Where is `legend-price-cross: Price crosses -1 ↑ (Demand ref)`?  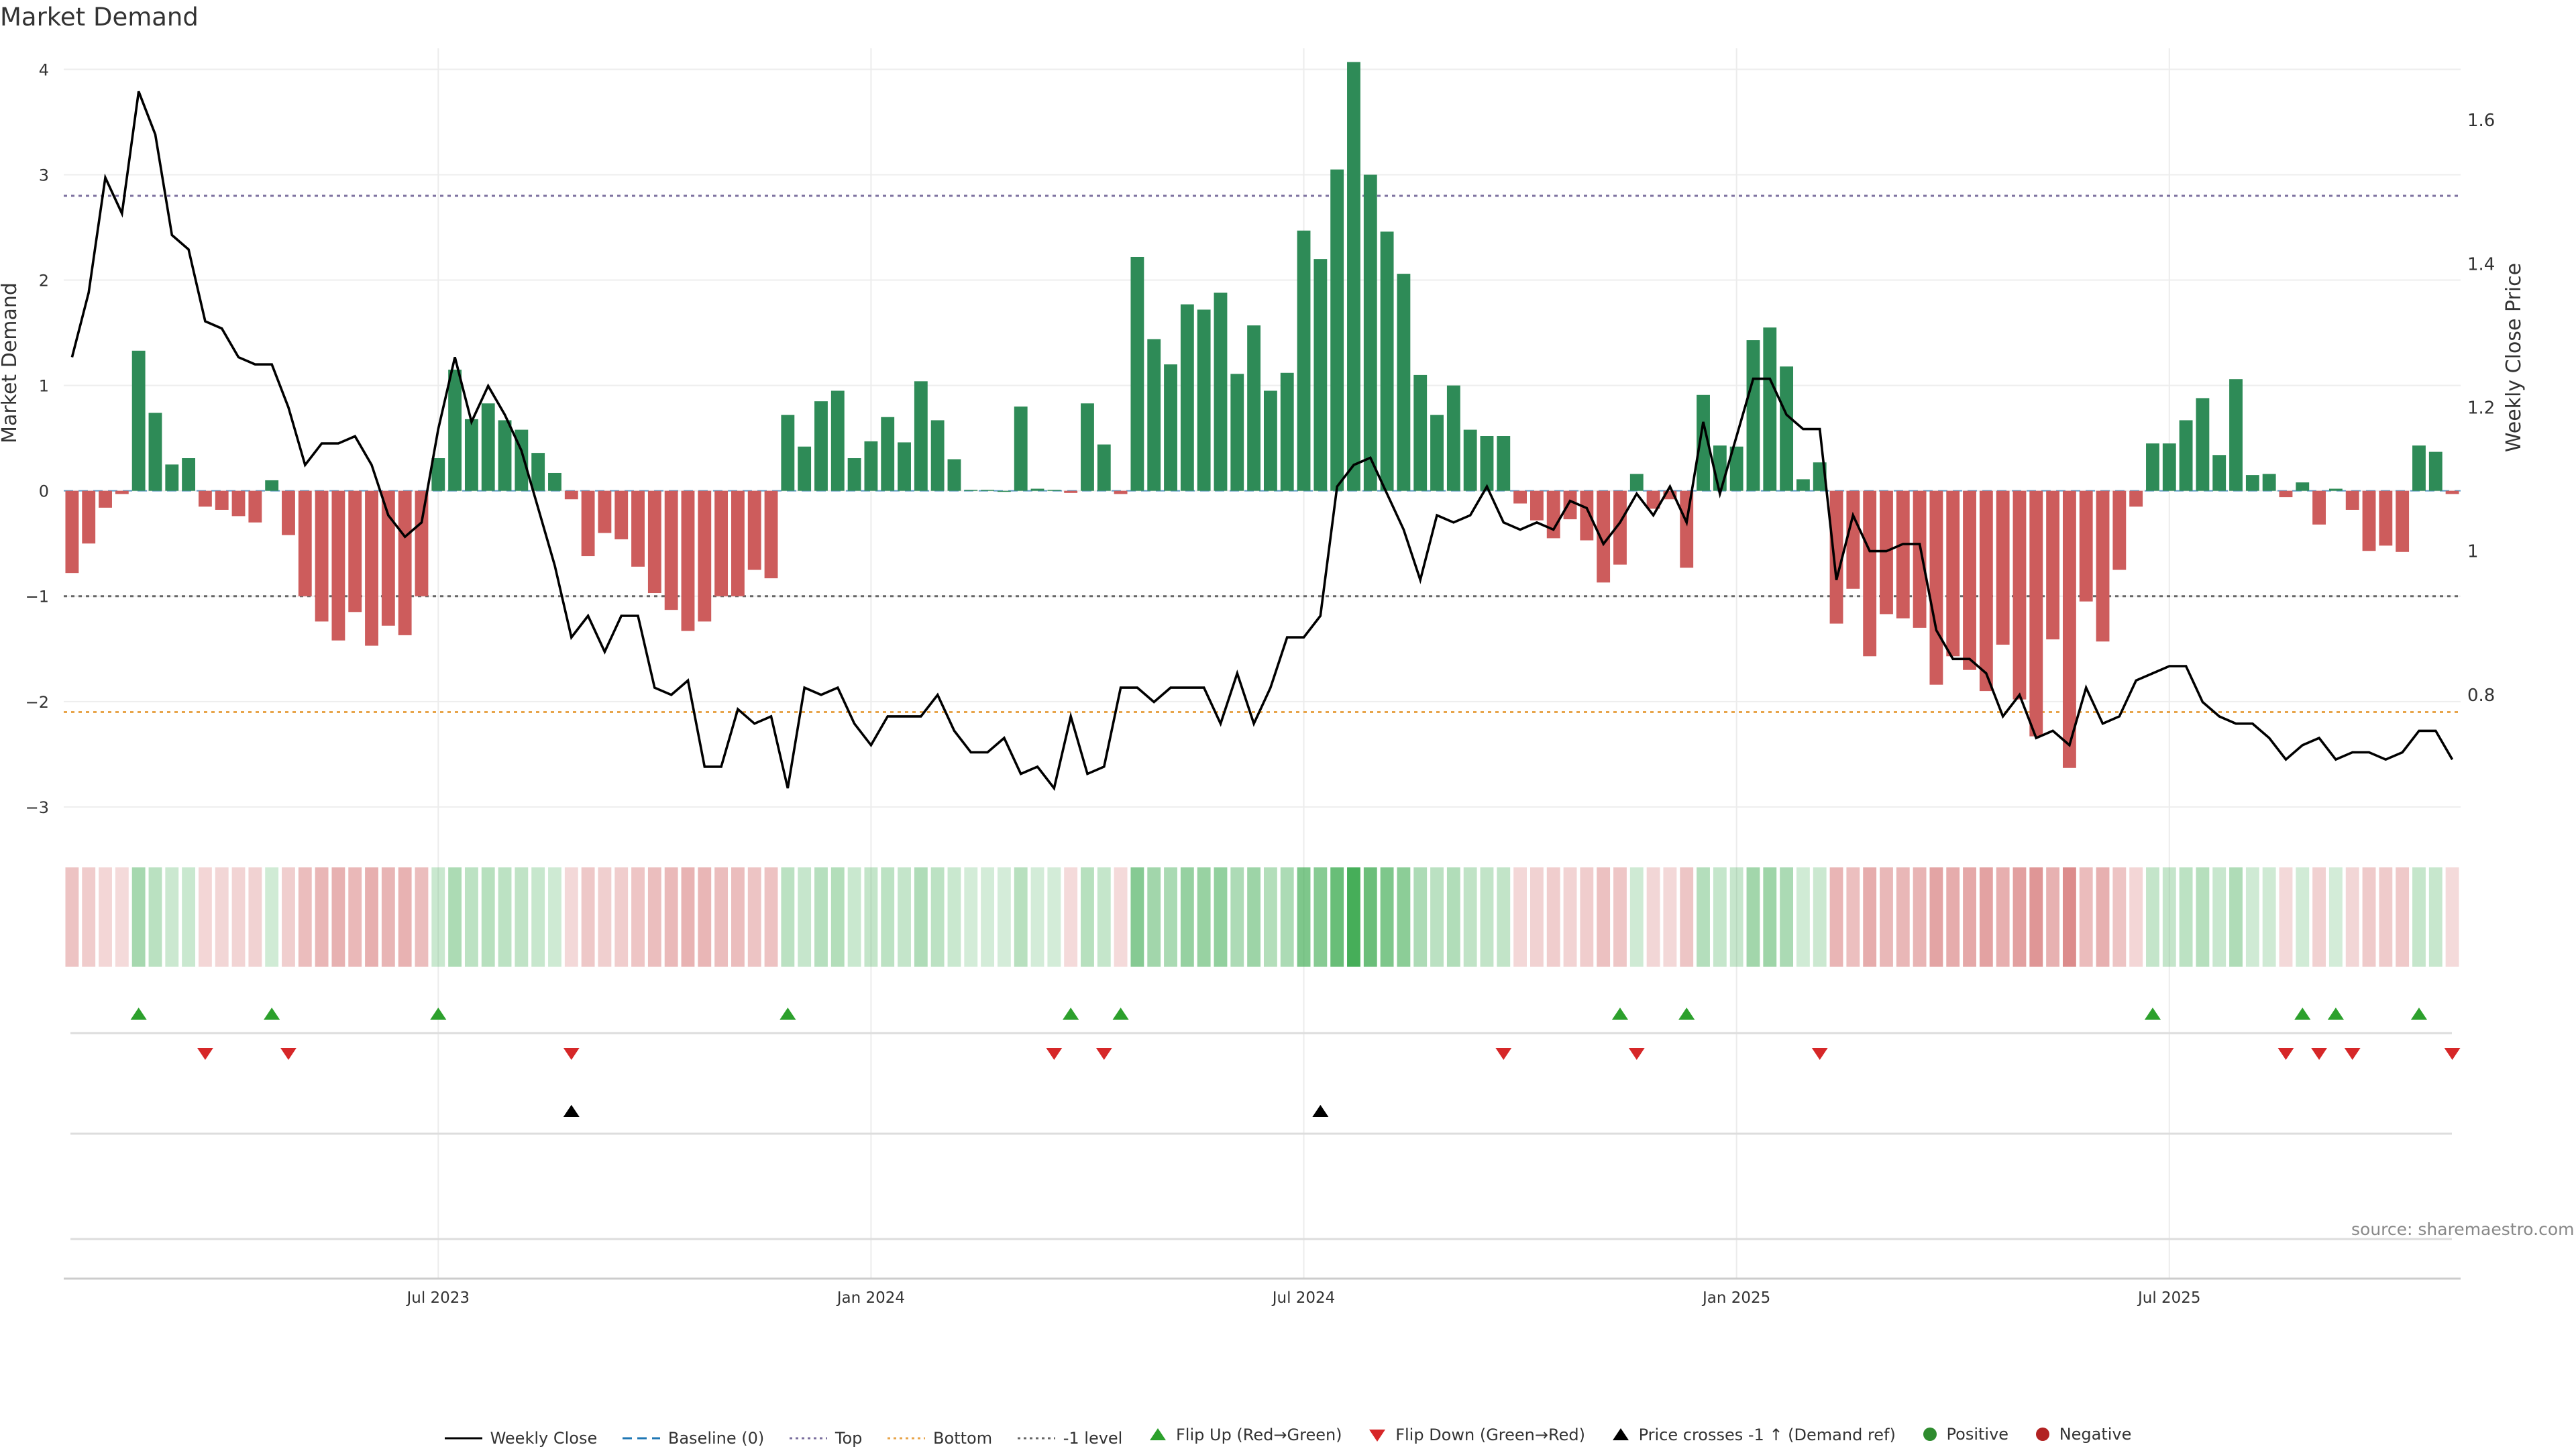 legend-price-cross: Price crosses -1 ↑ (Demand ref) is located at coordinates (1753, 1435).